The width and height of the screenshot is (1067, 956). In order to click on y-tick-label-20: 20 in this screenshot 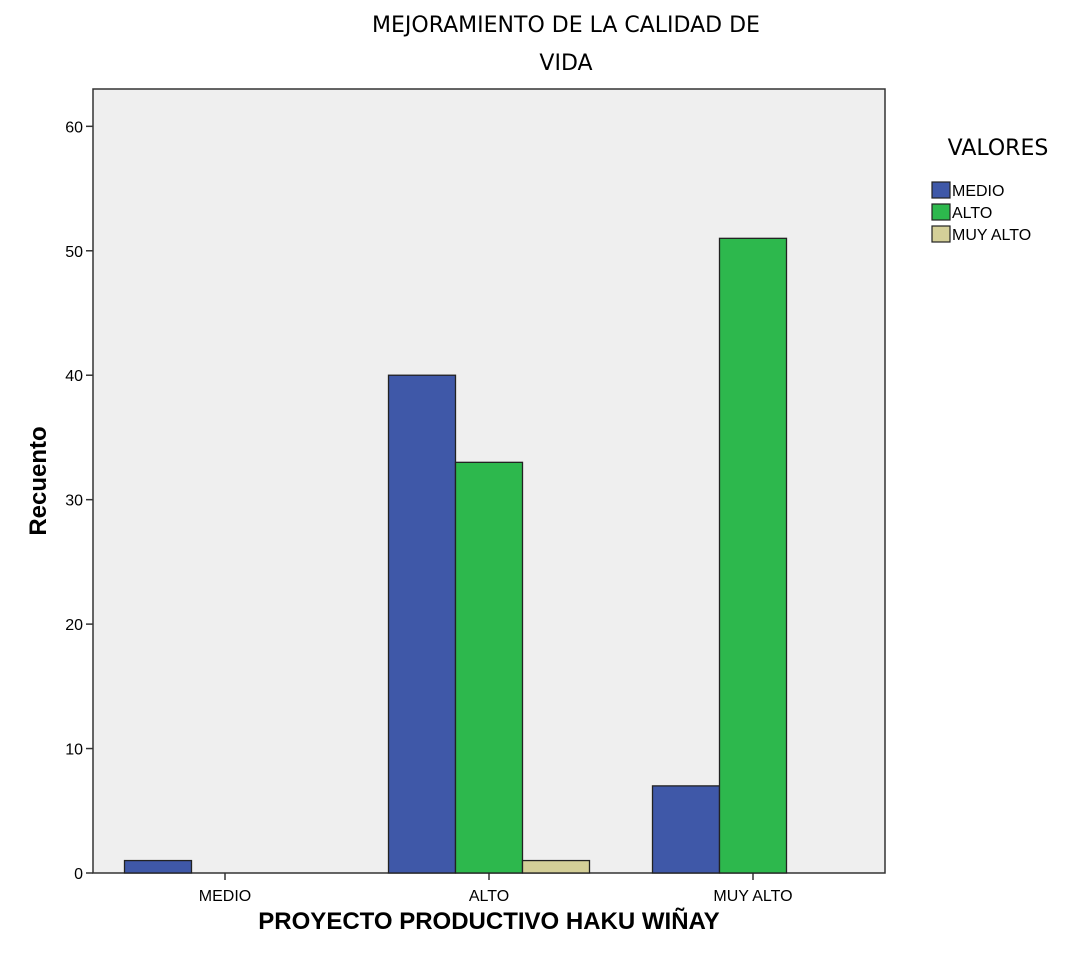, I will do `click(74, 625)`.